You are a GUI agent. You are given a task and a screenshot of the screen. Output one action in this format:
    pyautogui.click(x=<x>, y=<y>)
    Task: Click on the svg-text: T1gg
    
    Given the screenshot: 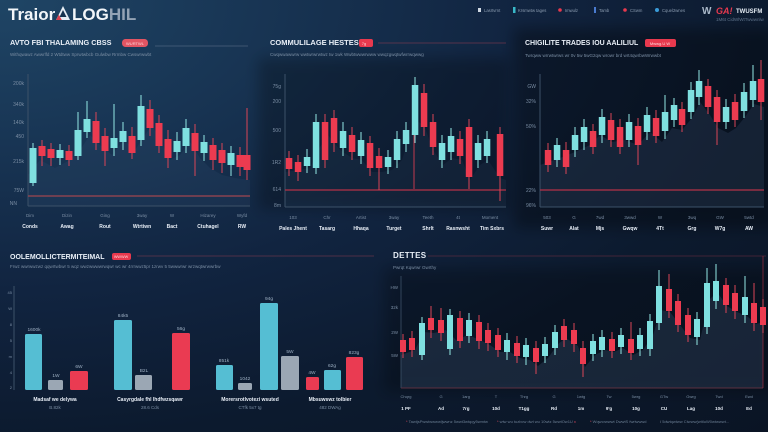 What is the action you would take?
    pyautogui.click(x=524, y=408)
    